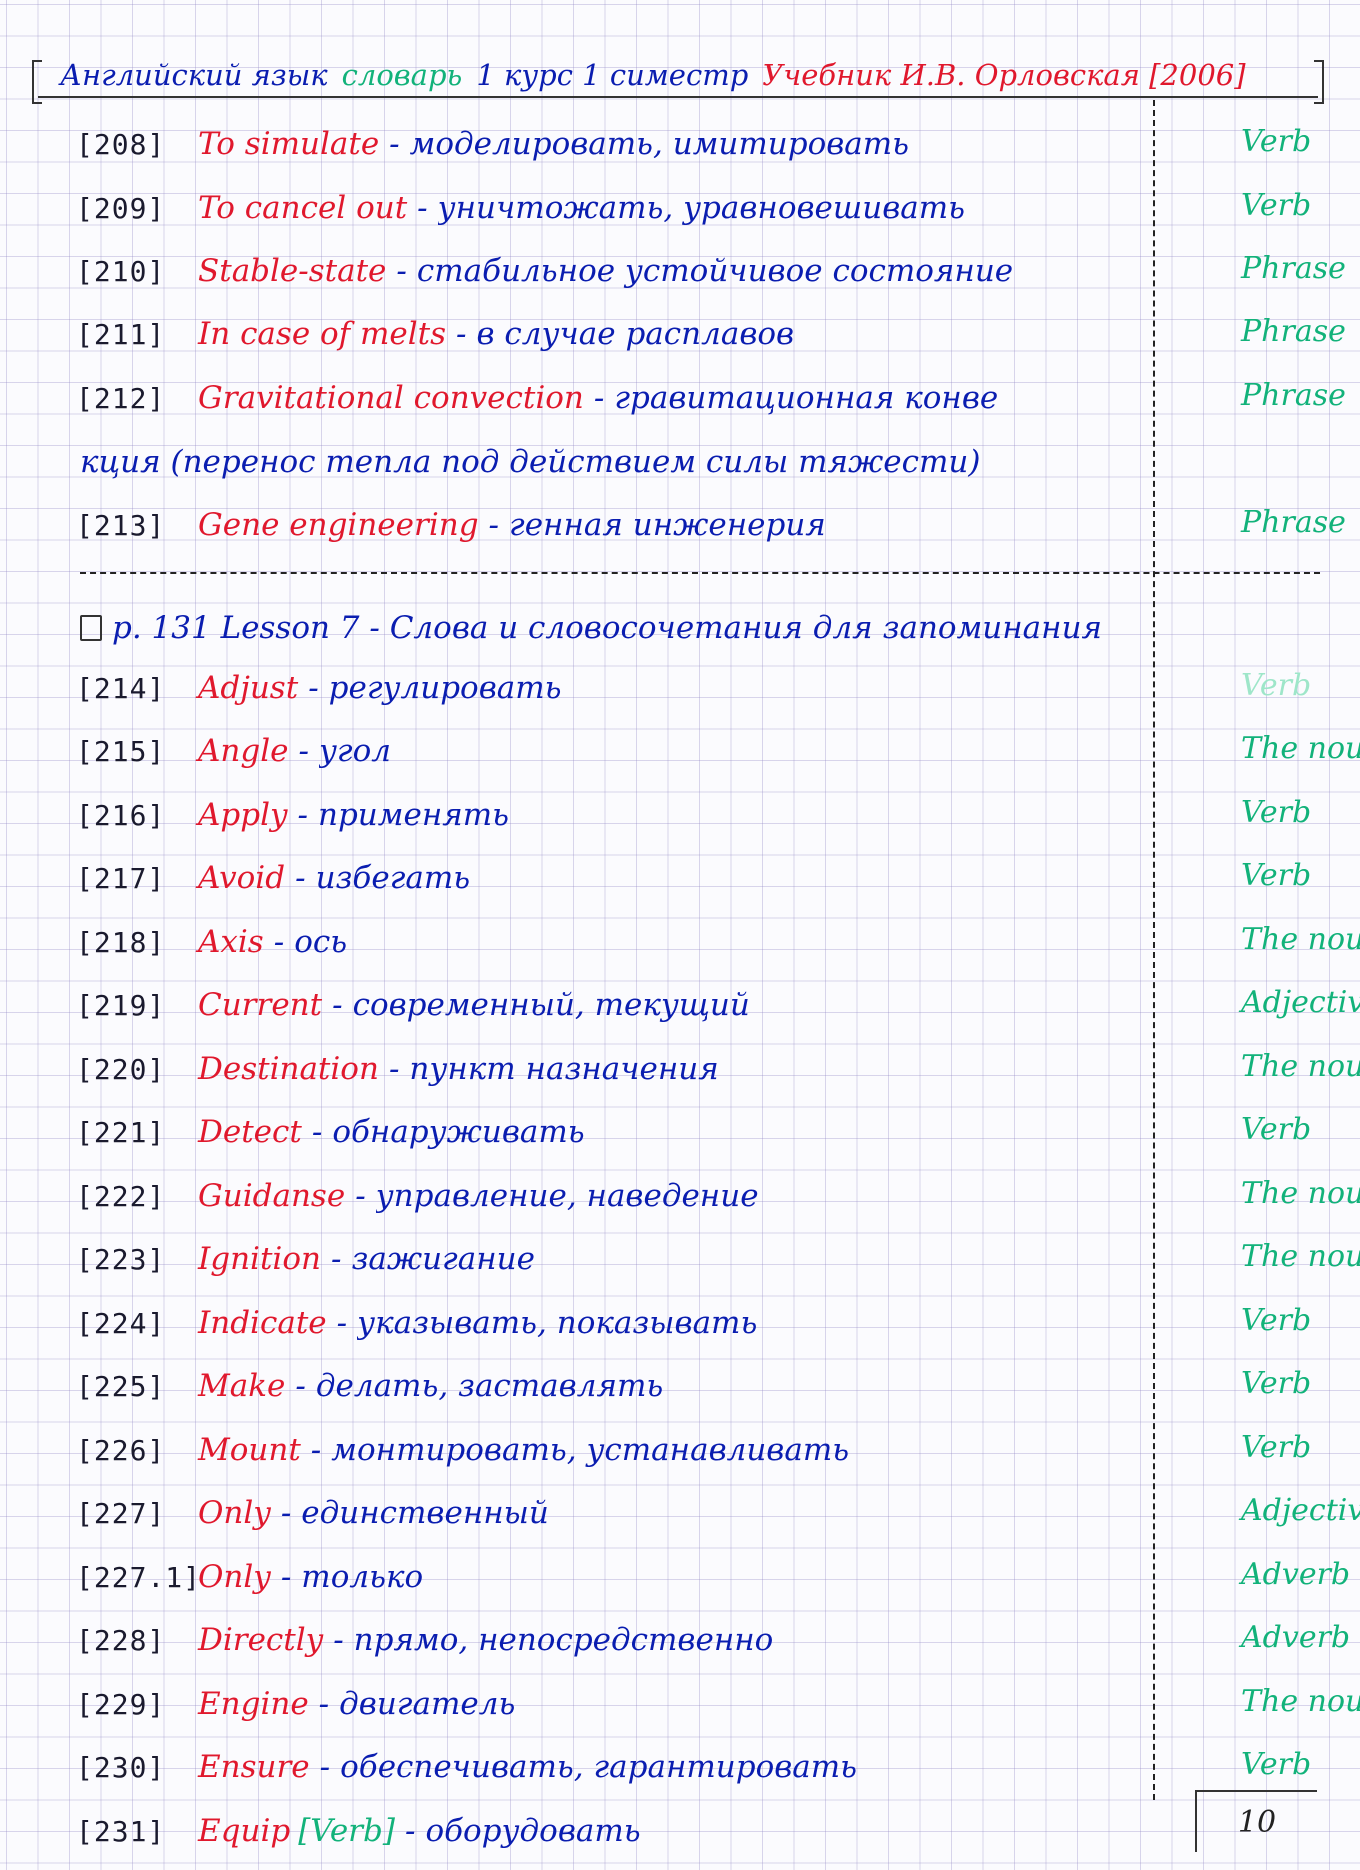 The image size is (1360, 1870). What do you see at coordinates (322, 334) in the screenshot?
I see `entry-term: In case of melts` at bounding box center [322, 334].